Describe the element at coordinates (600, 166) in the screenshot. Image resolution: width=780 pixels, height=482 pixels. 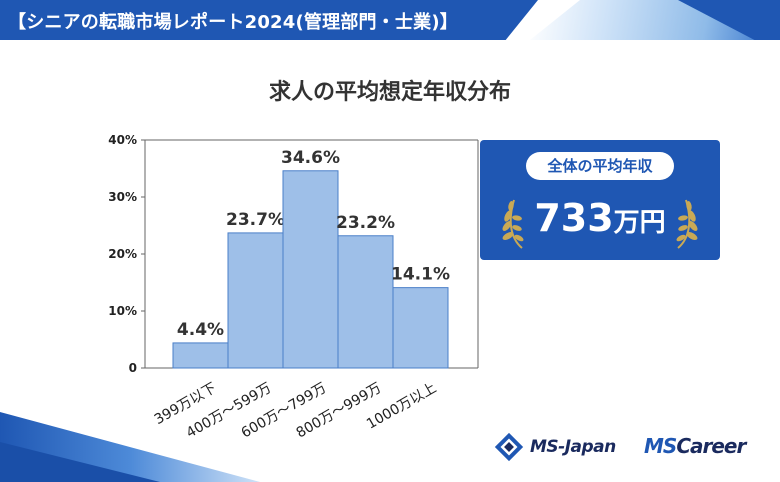
I see `average-salary-label: 全体の平均年収` at that location.